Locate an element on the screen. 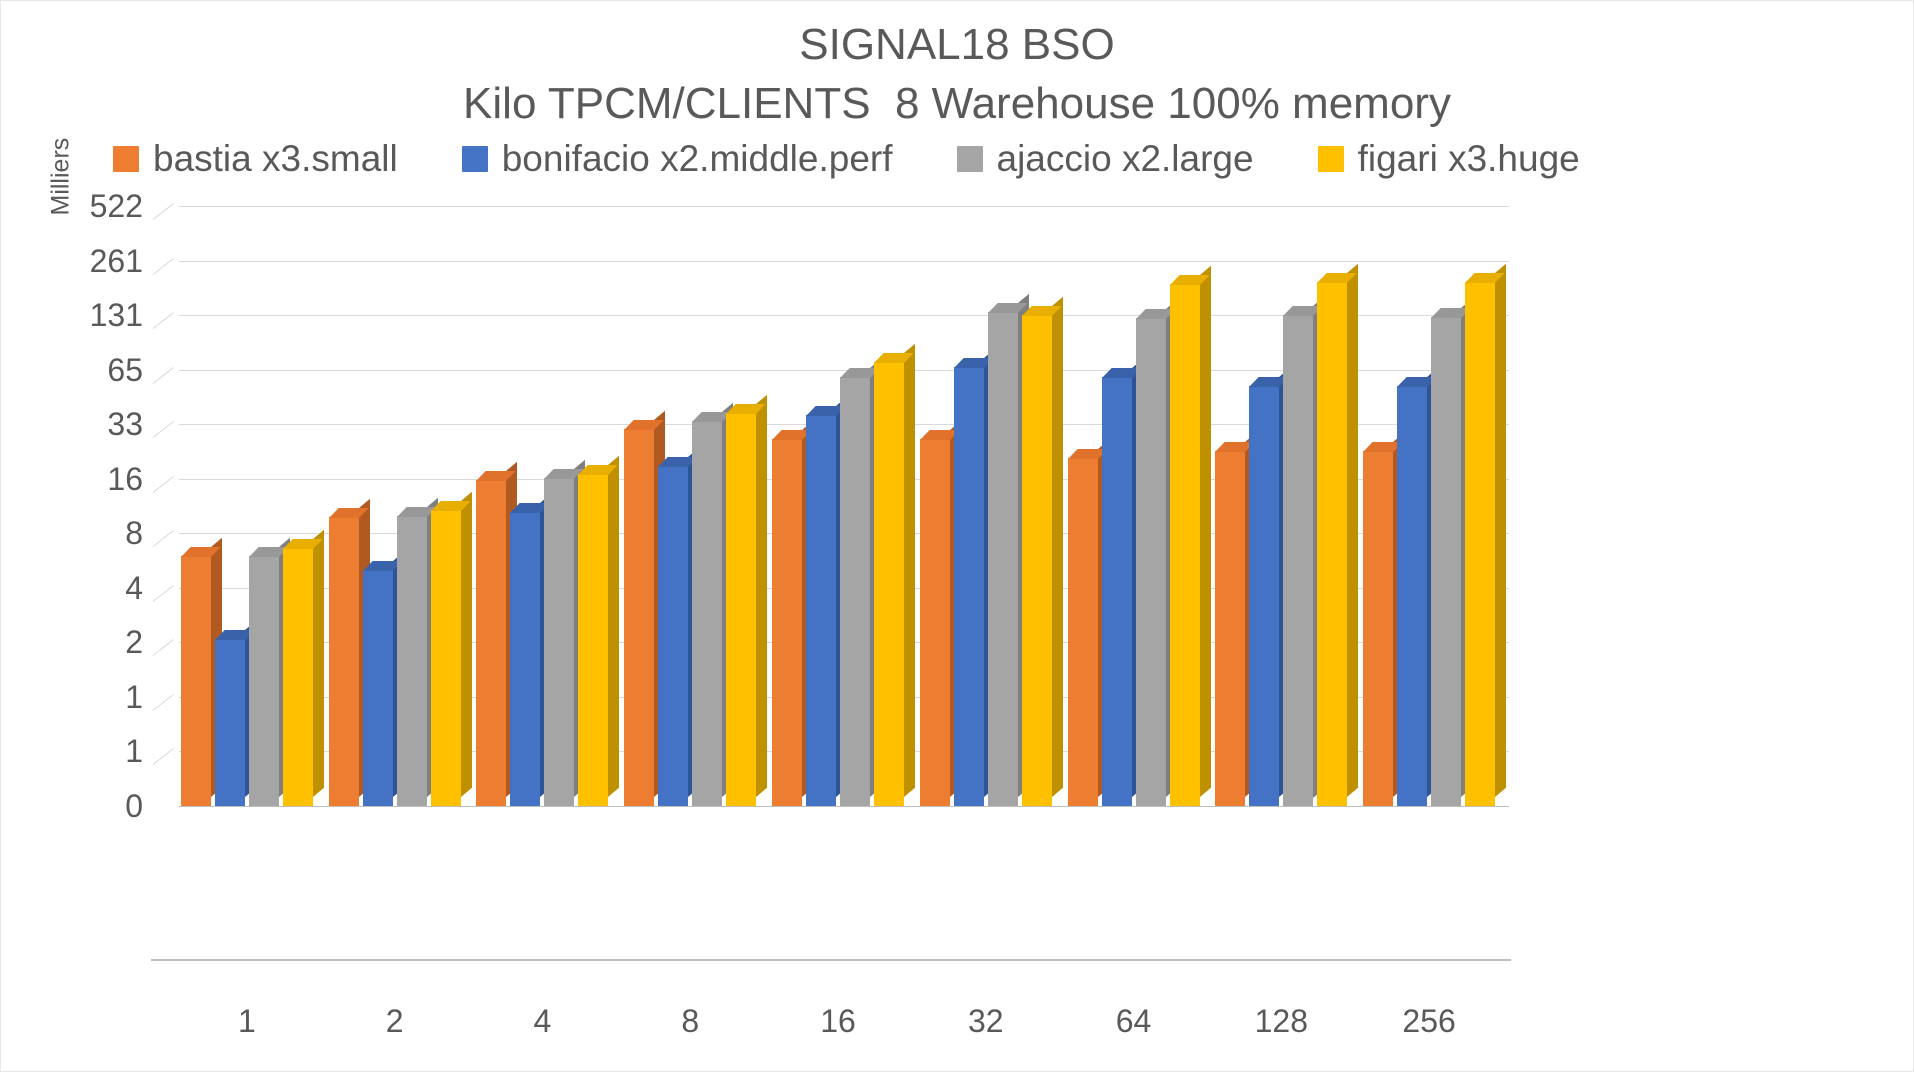  x-axis-tick-label: 16 is located at coordinates (838, 1021).